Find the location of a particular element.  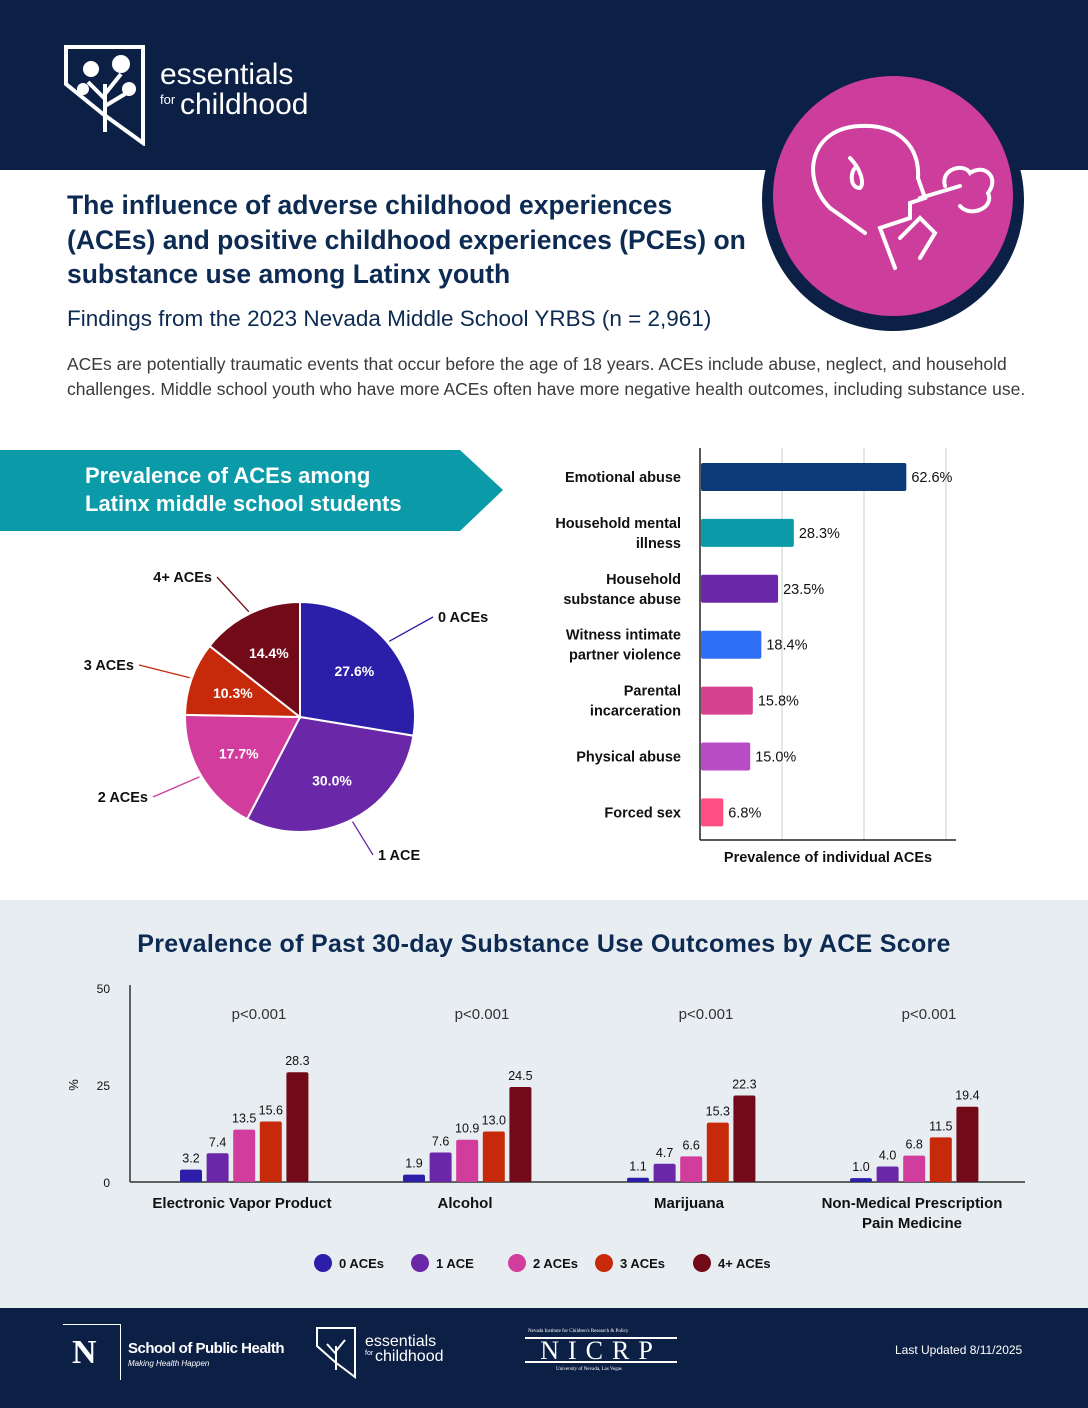

bar-value-label: 15.6 is located at coordinates (271, 1110).